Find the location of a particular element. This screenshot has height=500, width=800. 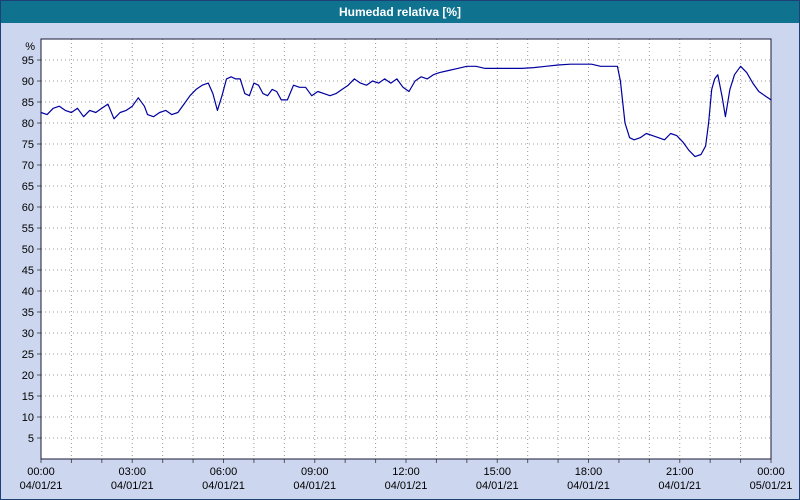

svg-text: 30 is located at coordinates (28, 334).